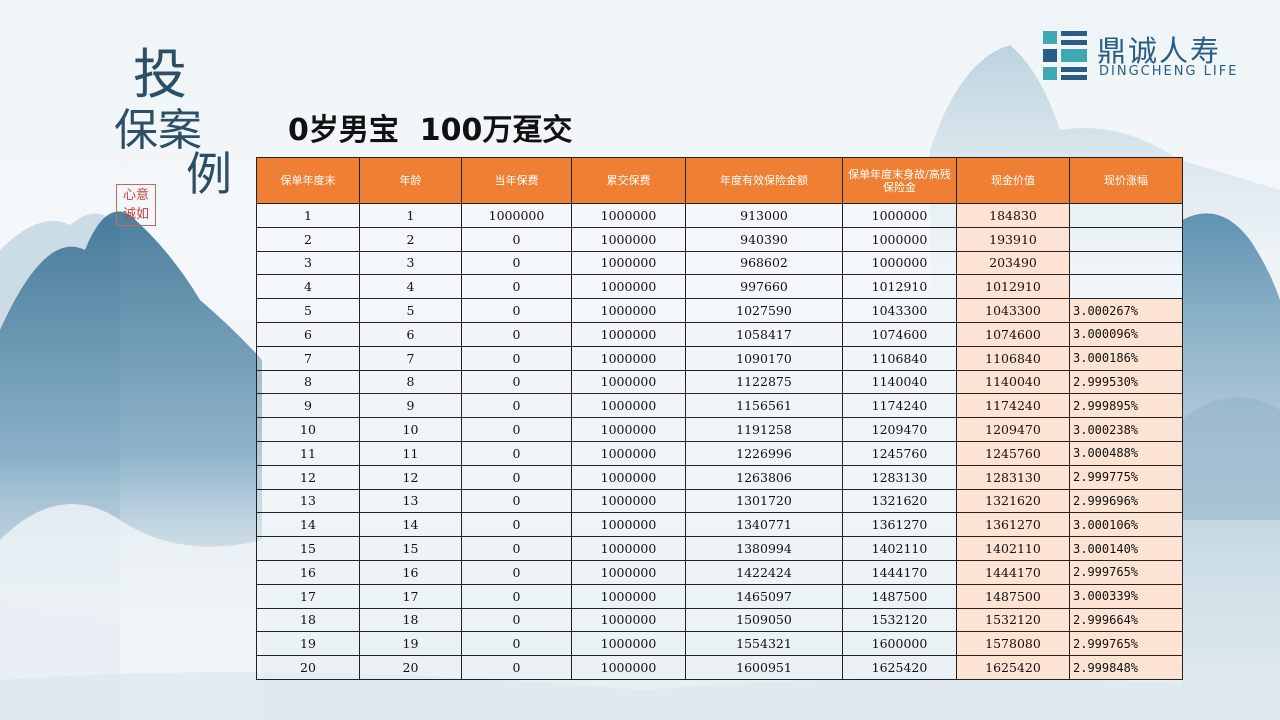  Describe the element at coordinates (308, 263) in the screenshot. I see `cell-policy-year: 3` at that location.